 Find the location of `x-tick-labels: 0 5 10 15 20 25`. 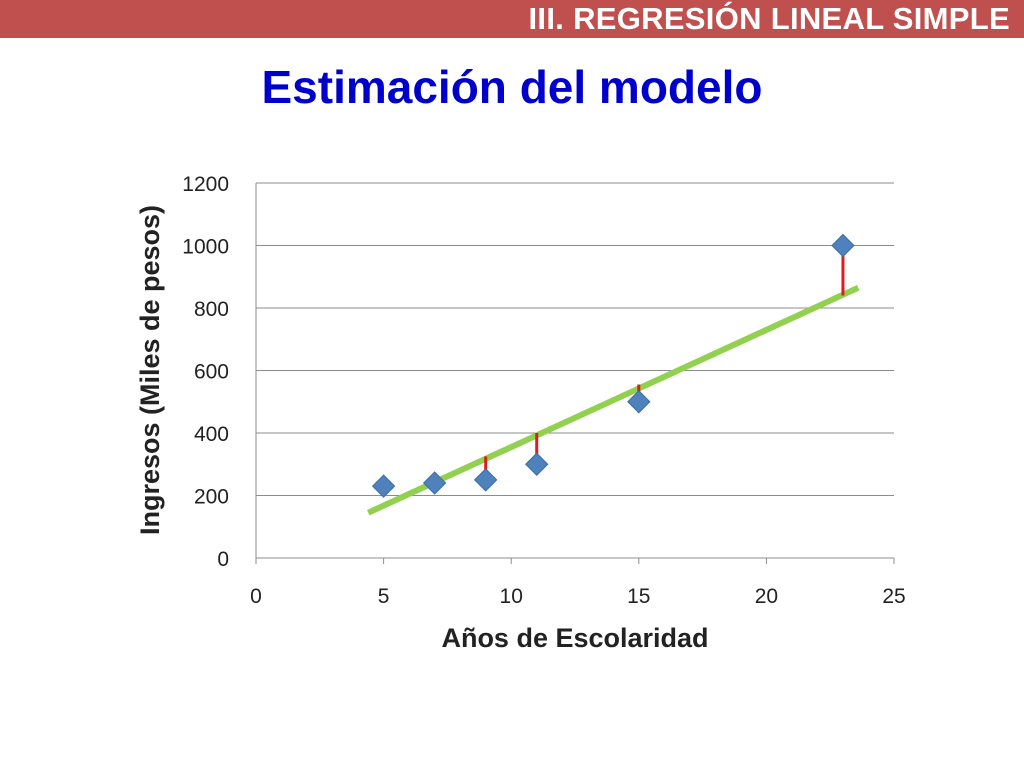

x-tick-labels: 0 5 10 15 20 25 is located at coordinates (578, 596).